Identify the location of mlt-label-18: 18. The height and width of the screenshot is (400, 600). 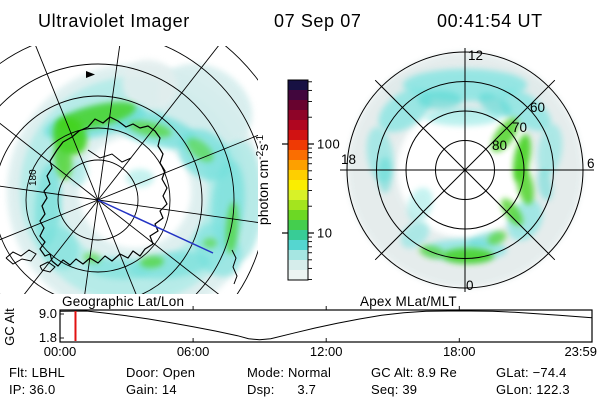
(348, 159).